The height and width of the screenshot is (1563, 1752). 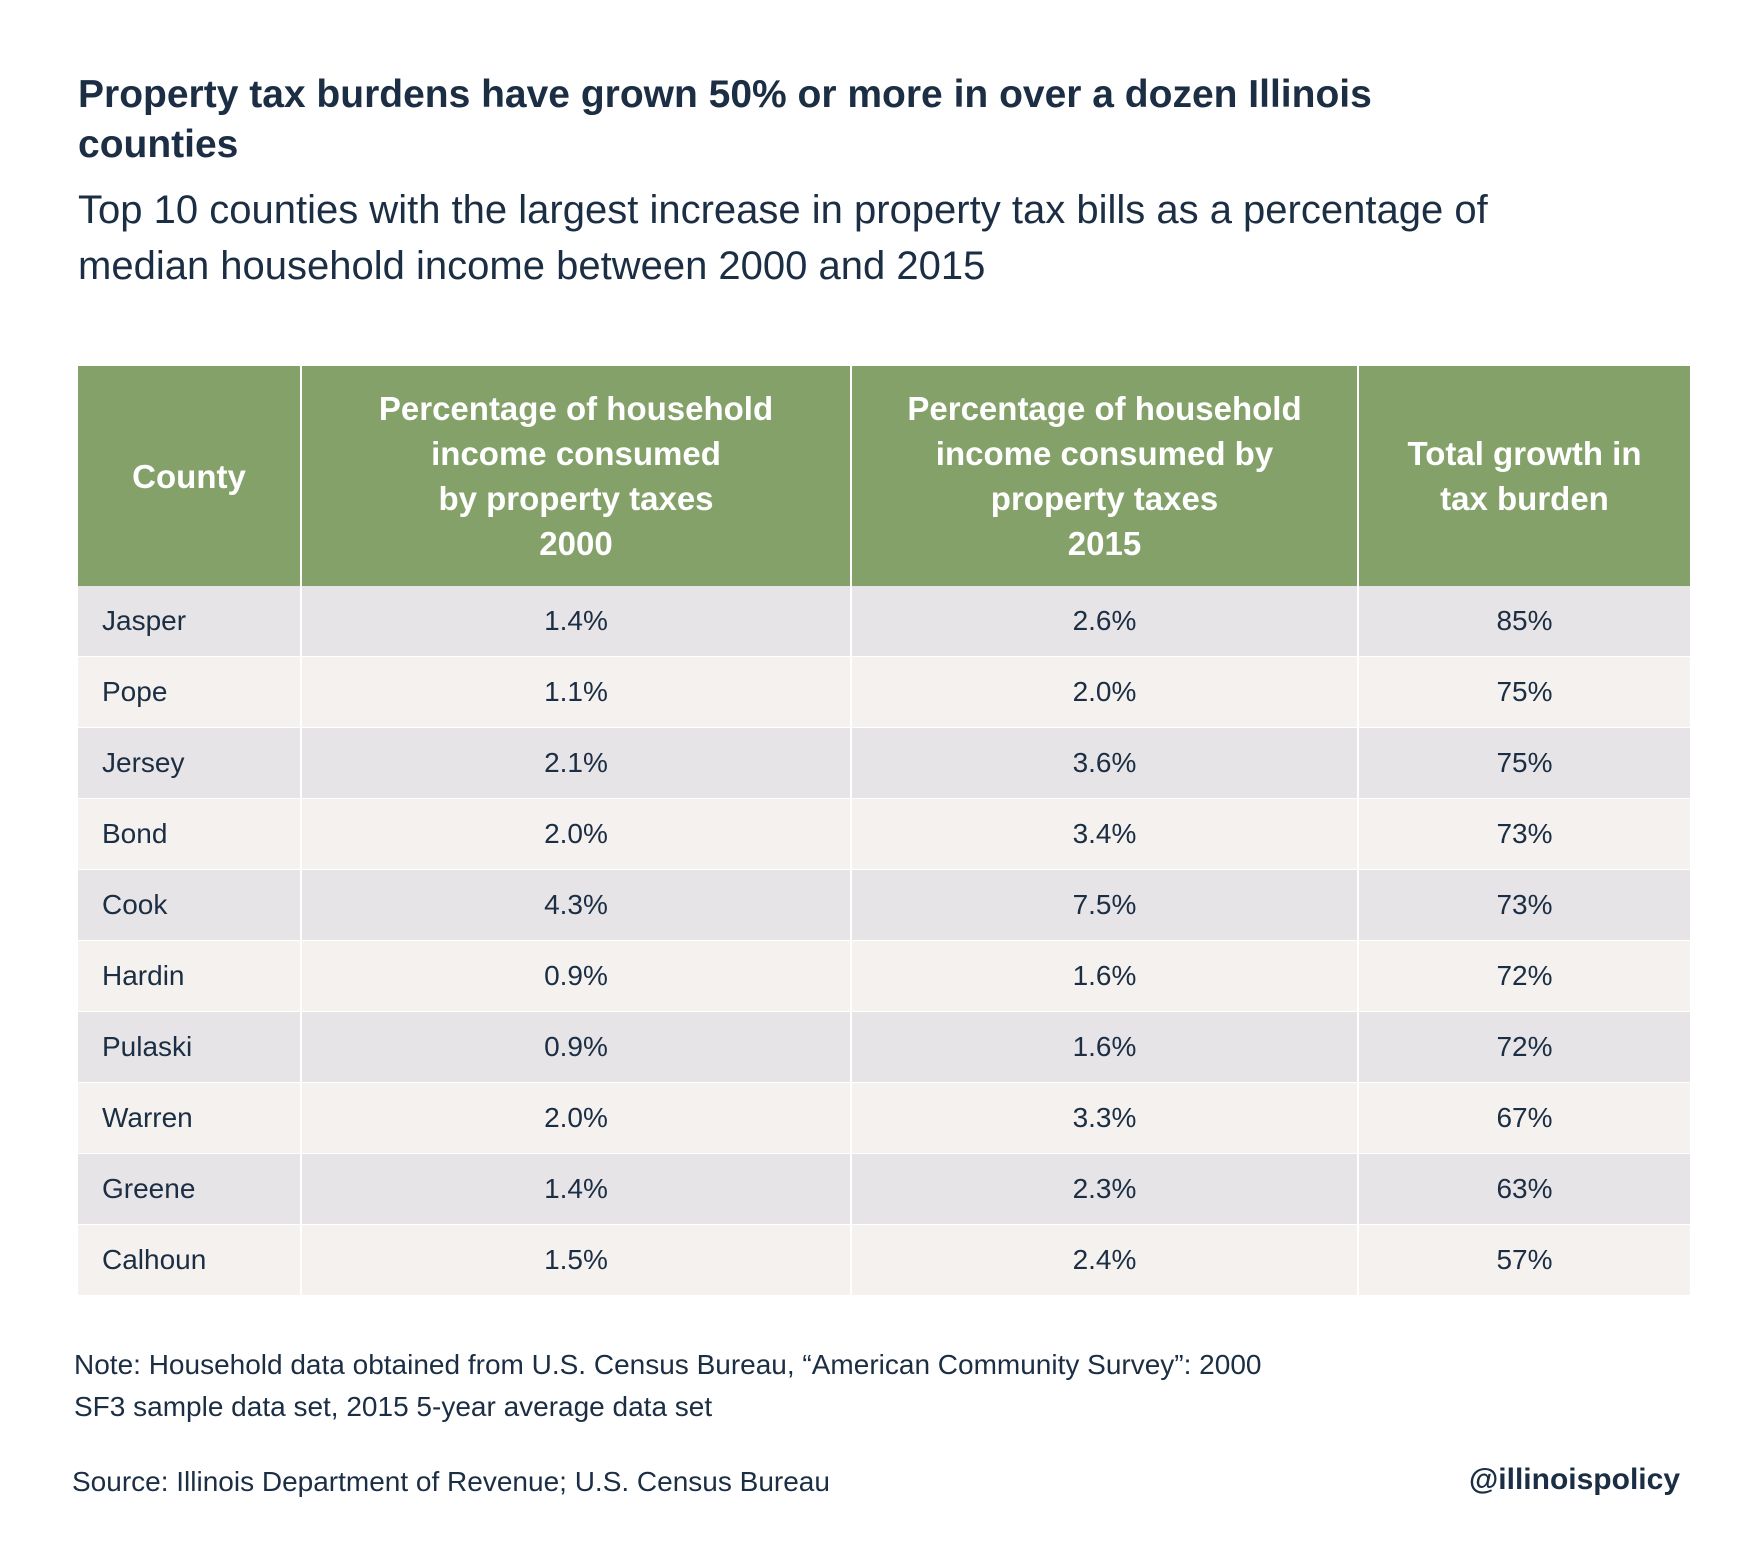 What do you see at coordinates (1105, 834) in the screenshot?
I see `value-cell: 3.4%` at bounding box center [1105, 834].